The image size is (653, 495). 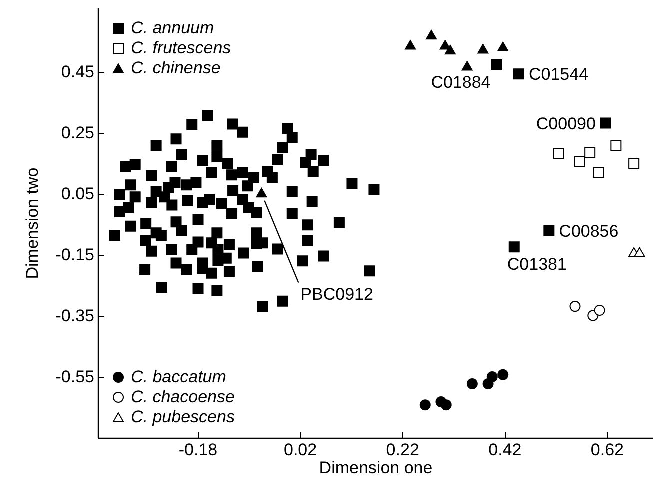 I want to click on y-tick-label: -0.55, so click(x=75, y=377).